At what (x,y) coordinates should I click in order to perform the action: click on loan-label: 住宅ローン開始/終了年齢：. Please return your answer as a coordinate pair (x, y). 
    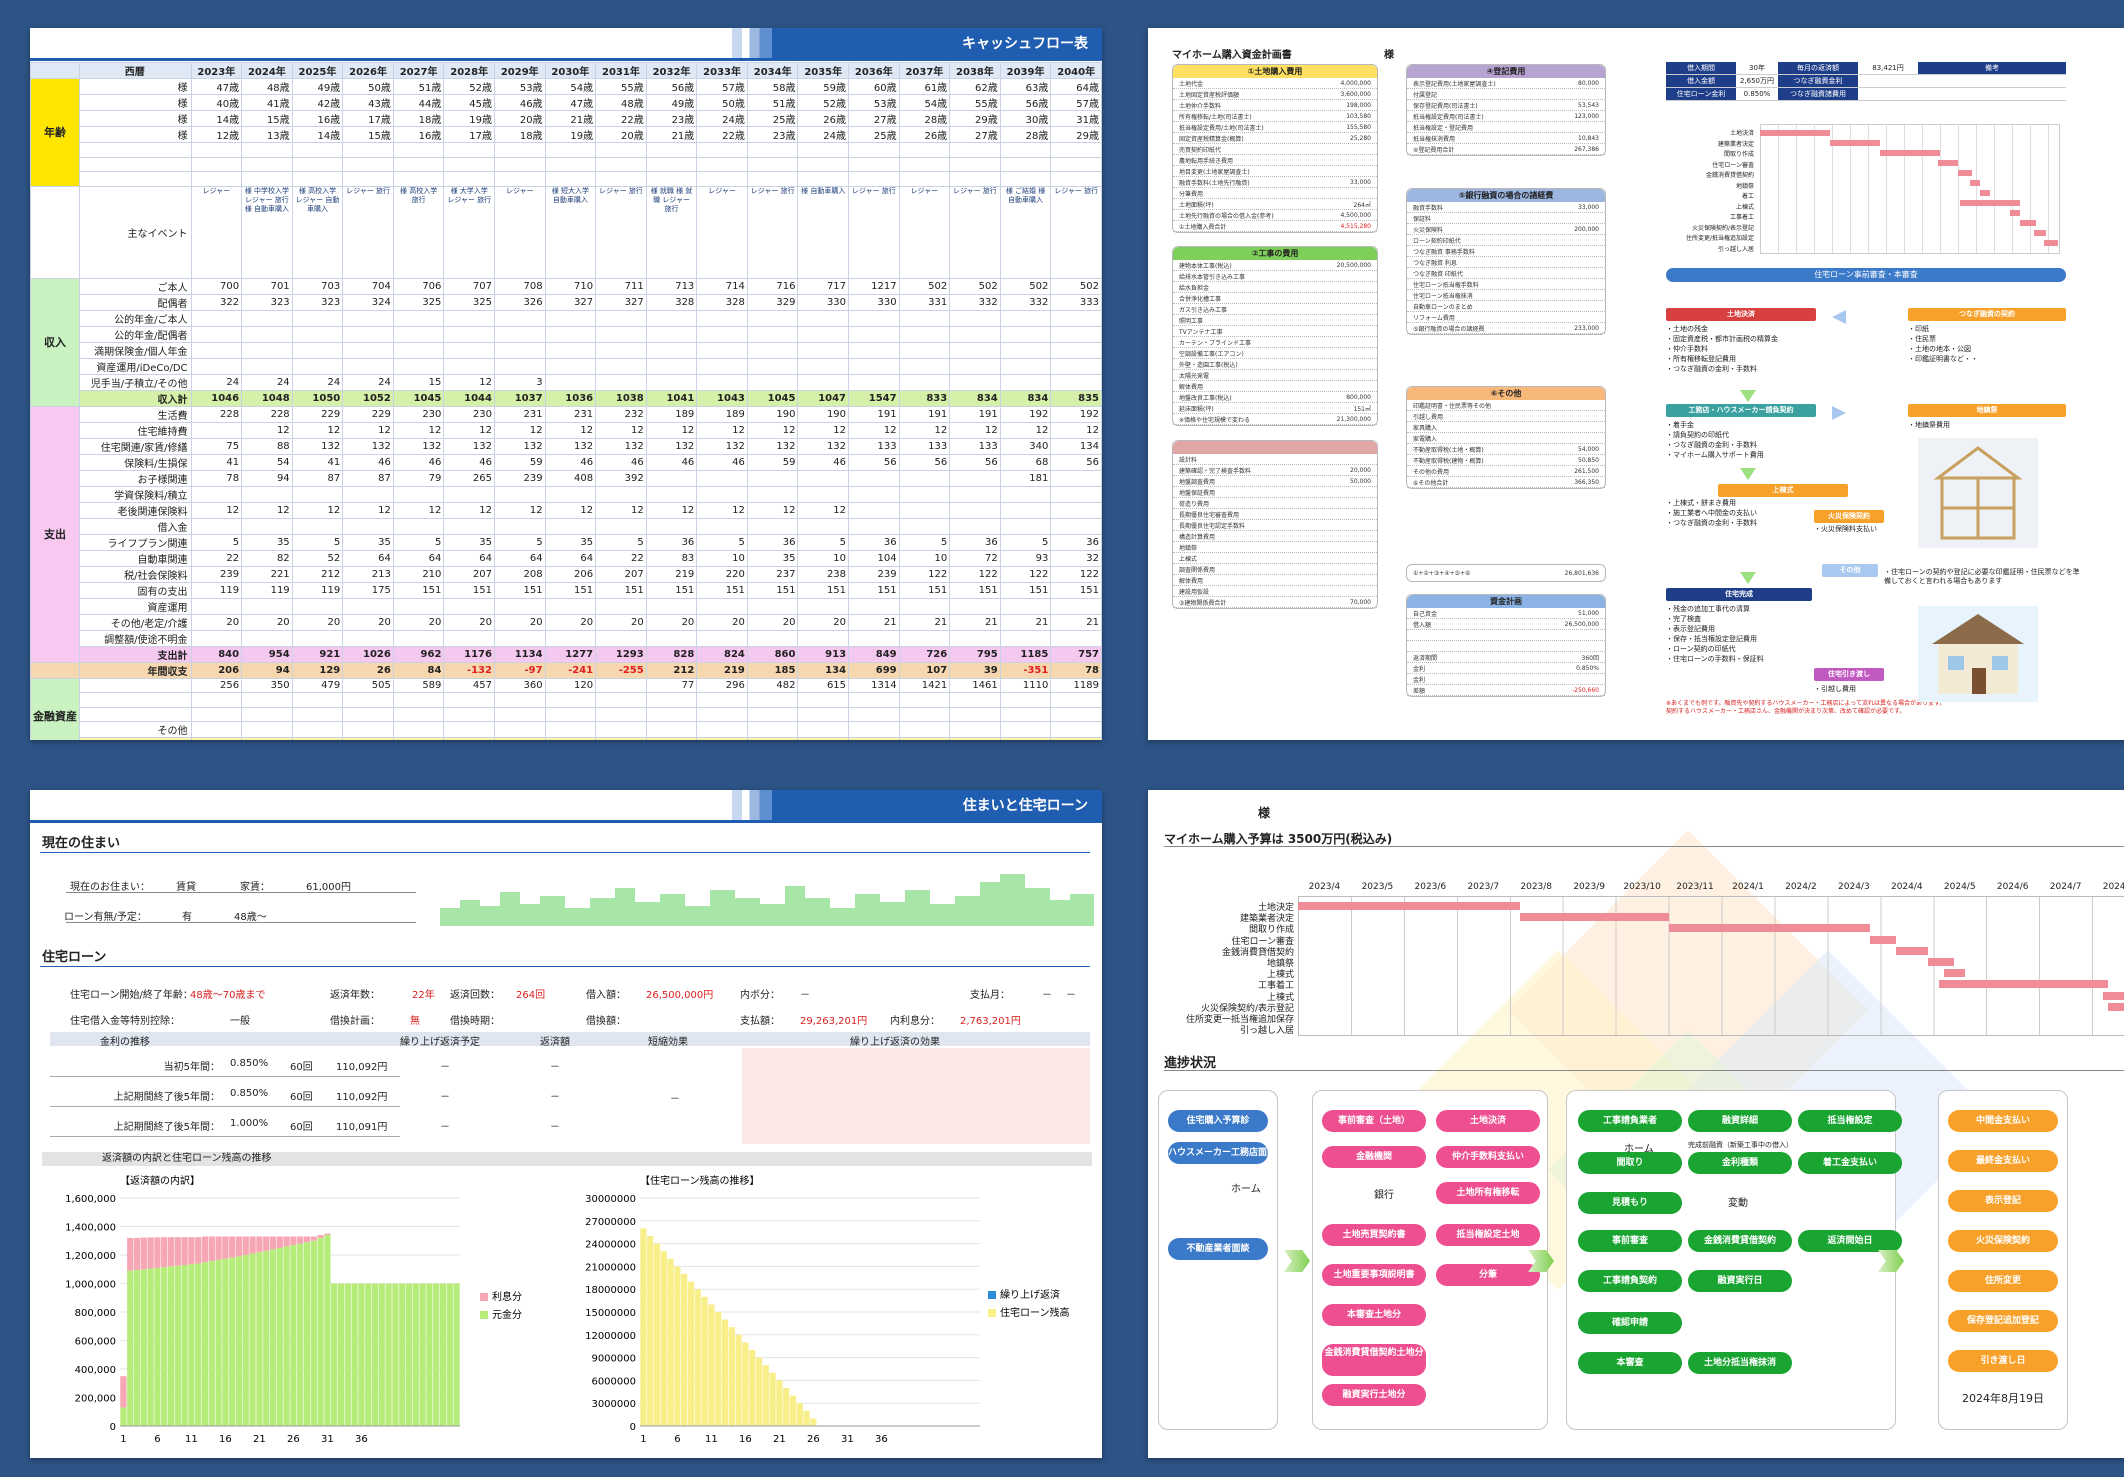
    Looking at the image, I should click on (131, 995).